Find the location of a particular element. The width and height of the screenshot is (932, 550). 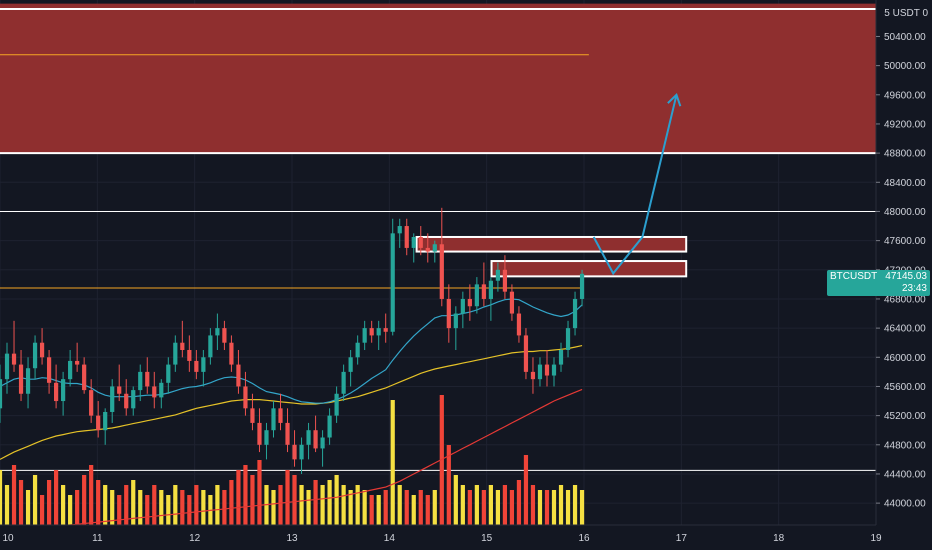

last-price-tag: BTCUSDT 47145.03 23:43 is located at coordinates (878, 283).